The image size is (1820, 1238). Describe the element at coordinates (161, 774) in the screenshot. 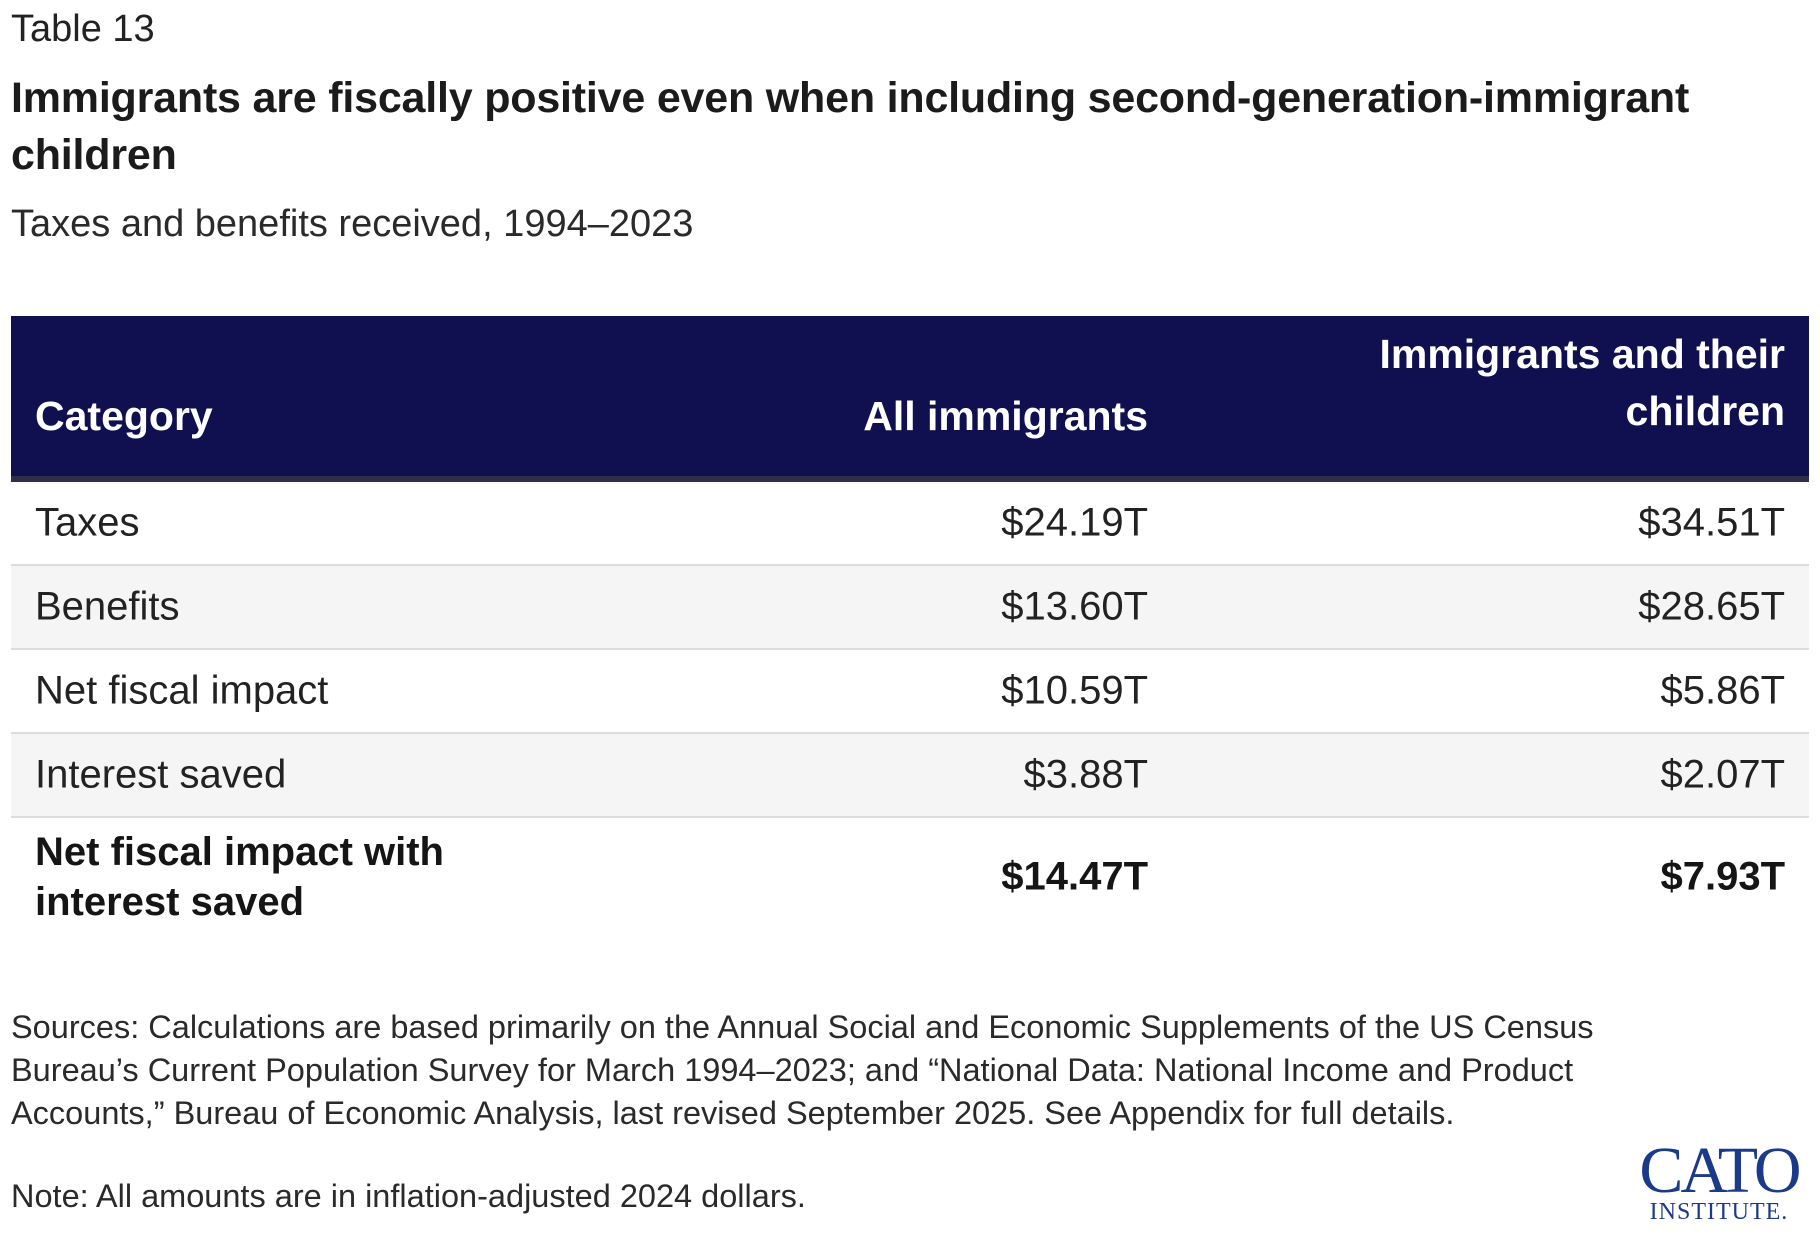

I see `row-category: Interest saved` at that location.